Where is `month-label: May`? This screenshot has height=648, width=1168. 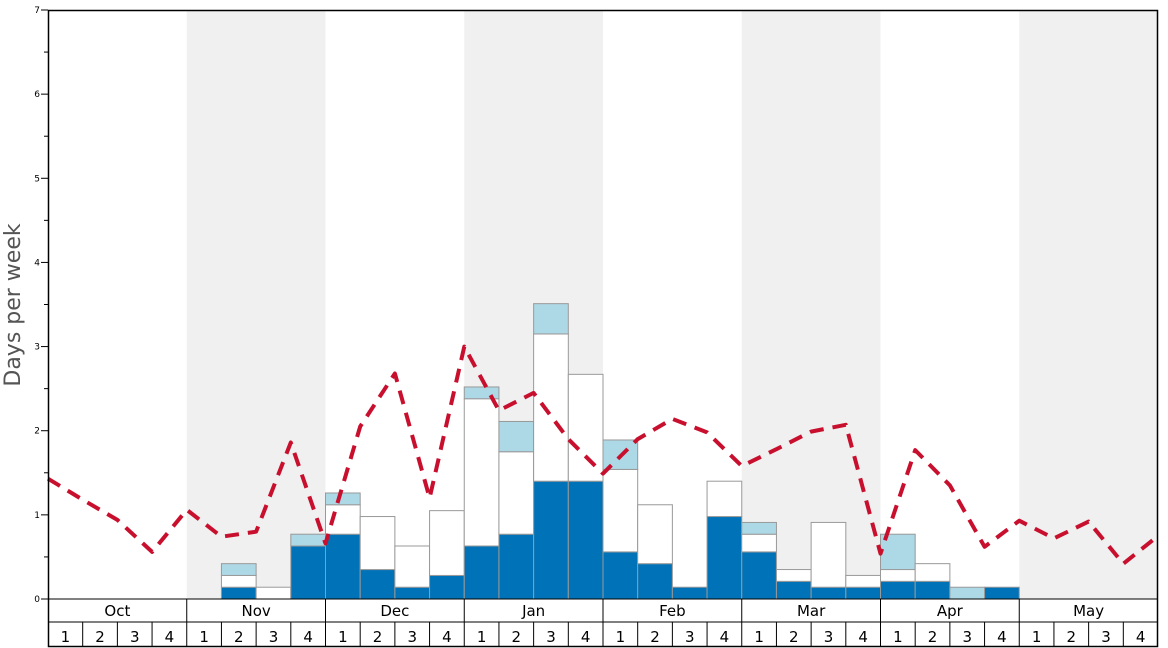 month-label: May is located at coordinates (1088, 611).